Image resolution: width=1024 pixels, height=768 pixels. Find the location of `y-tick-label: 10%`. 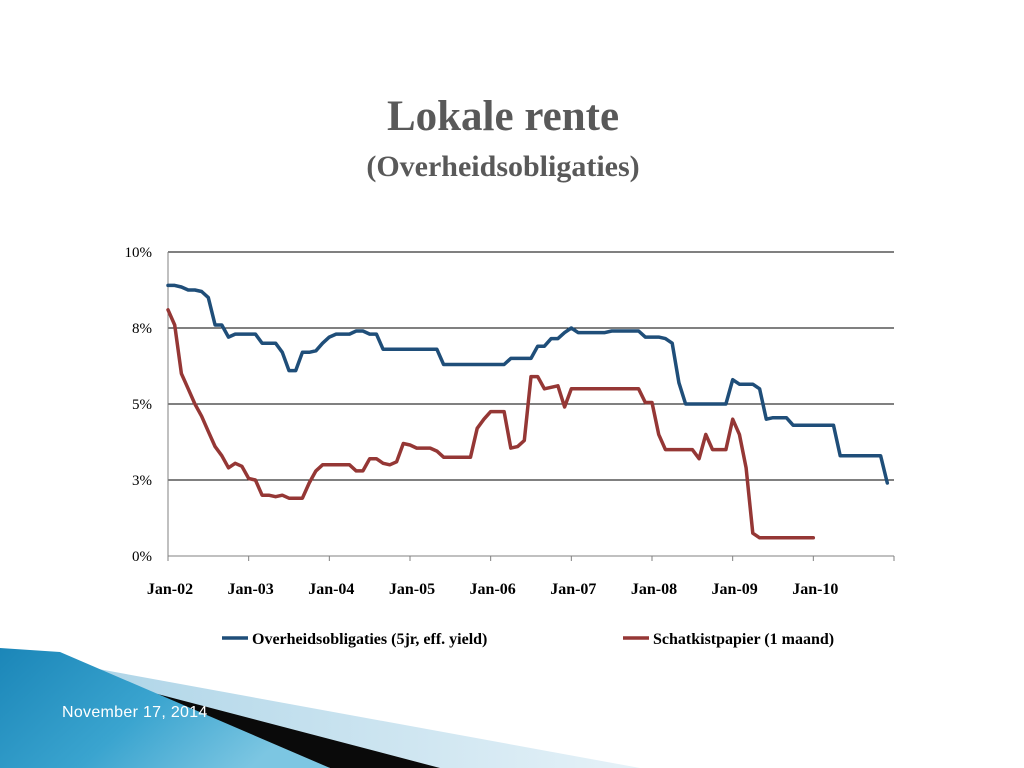

y-tick-label: 10% is located at coordinates (139, 253).